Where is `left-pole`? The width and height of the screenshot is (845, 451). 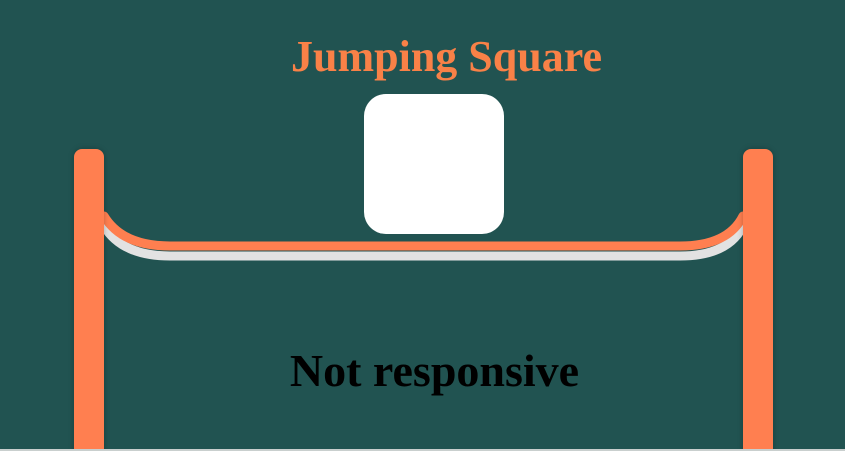
left-pole is located at coordinates (89, 300).